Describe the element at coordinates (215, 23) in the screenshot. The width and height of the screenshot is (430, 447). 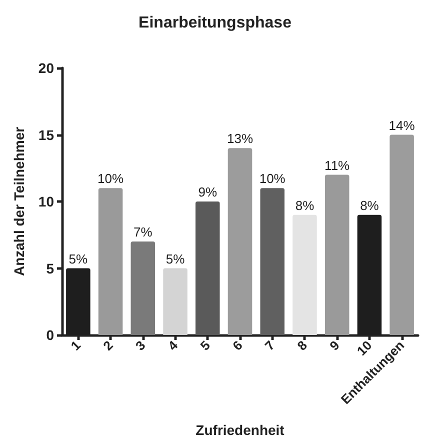
I see `chart-title: Einarbeitungsphase` at that location.